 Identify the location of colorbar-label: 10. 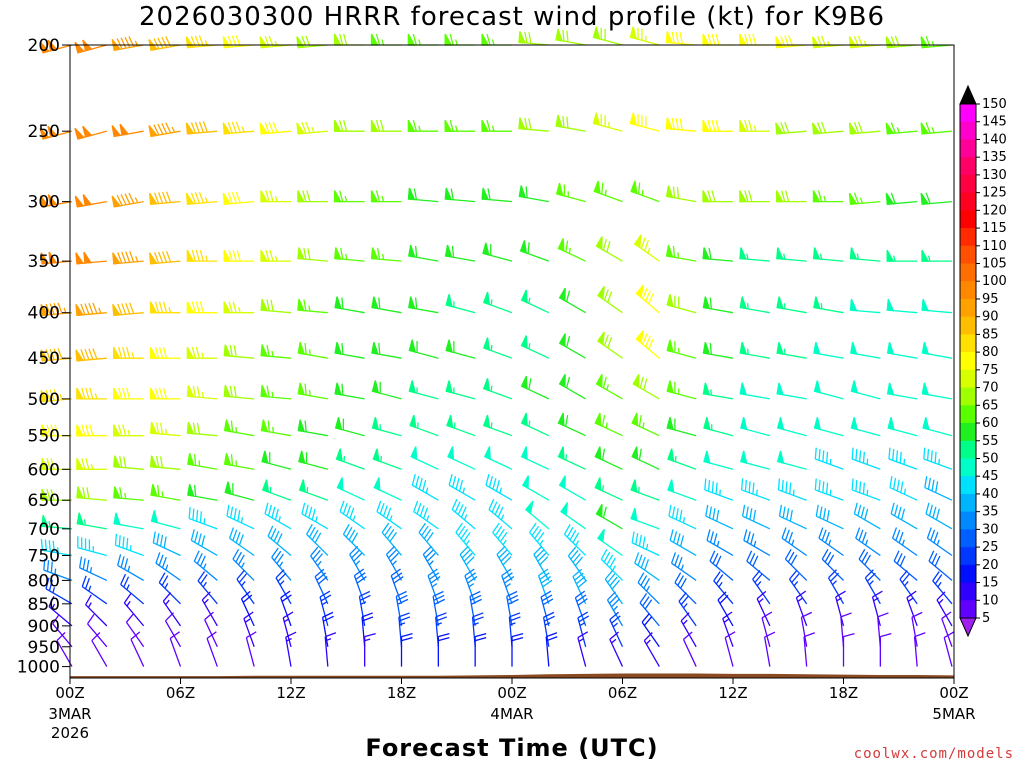
(990, 600).